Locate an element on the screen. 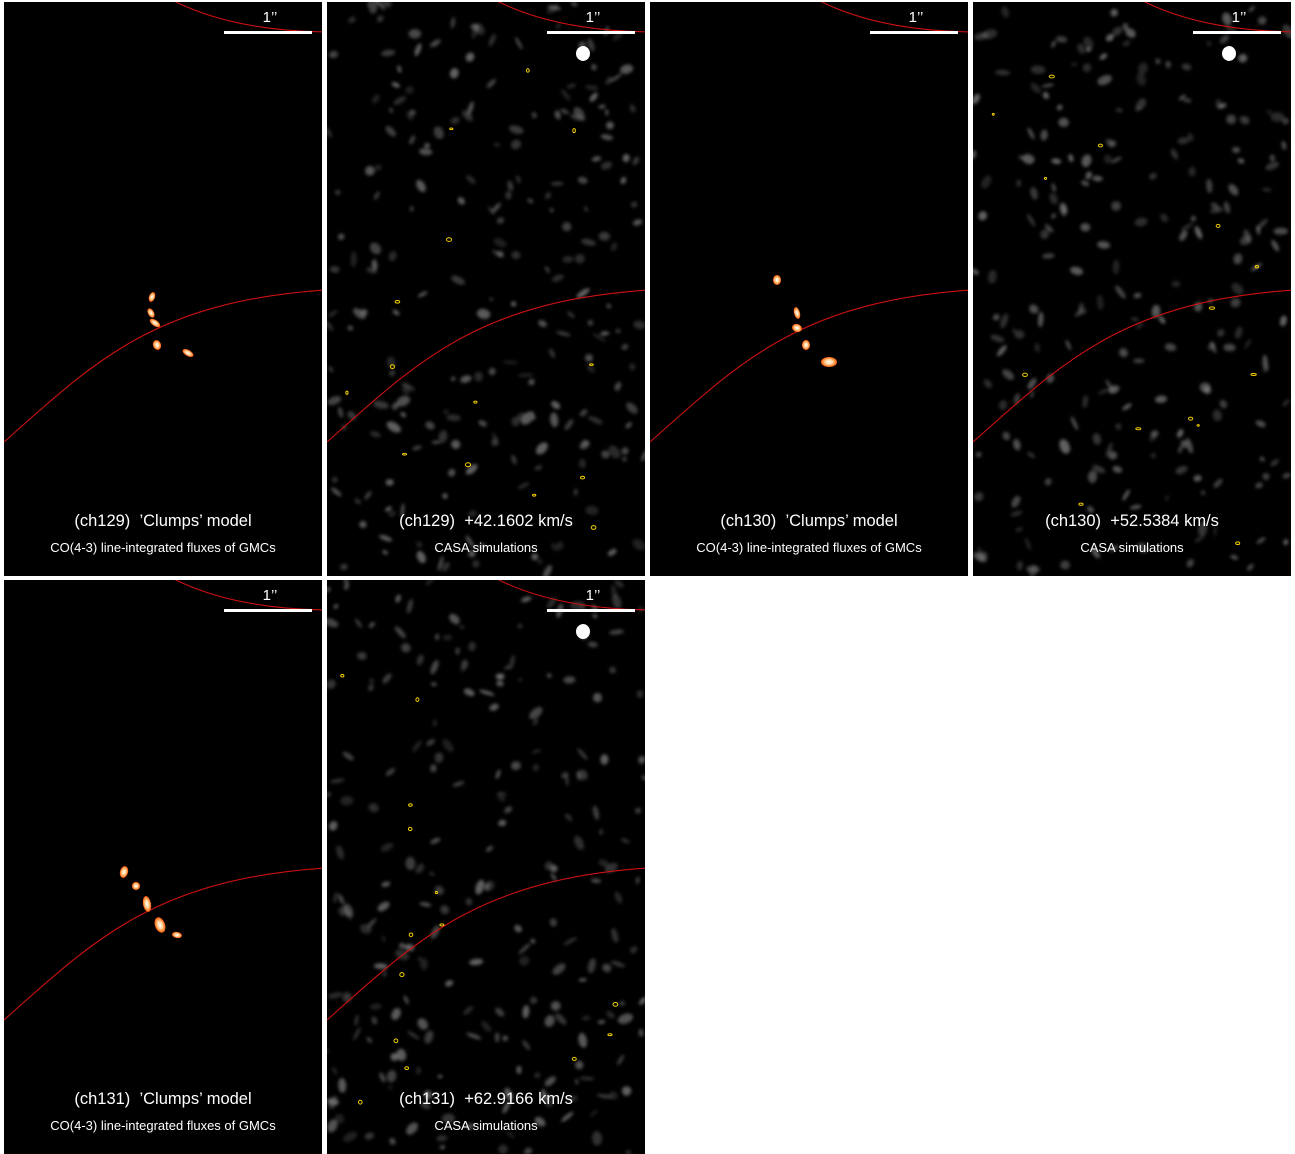  panel-subtitle: CASA simulations is located at coordinates (486, 547).